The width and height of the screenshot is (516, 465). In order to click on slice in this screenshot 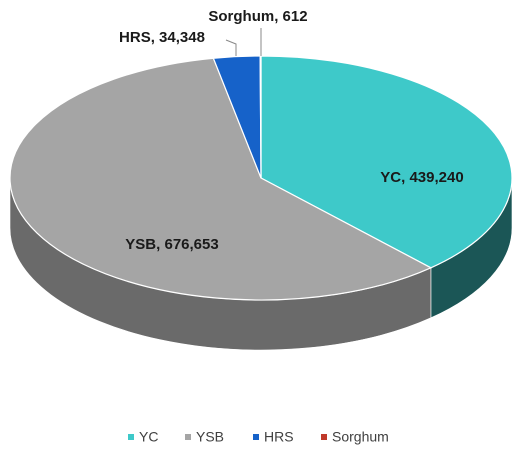, I will do `click(260, 117)`.